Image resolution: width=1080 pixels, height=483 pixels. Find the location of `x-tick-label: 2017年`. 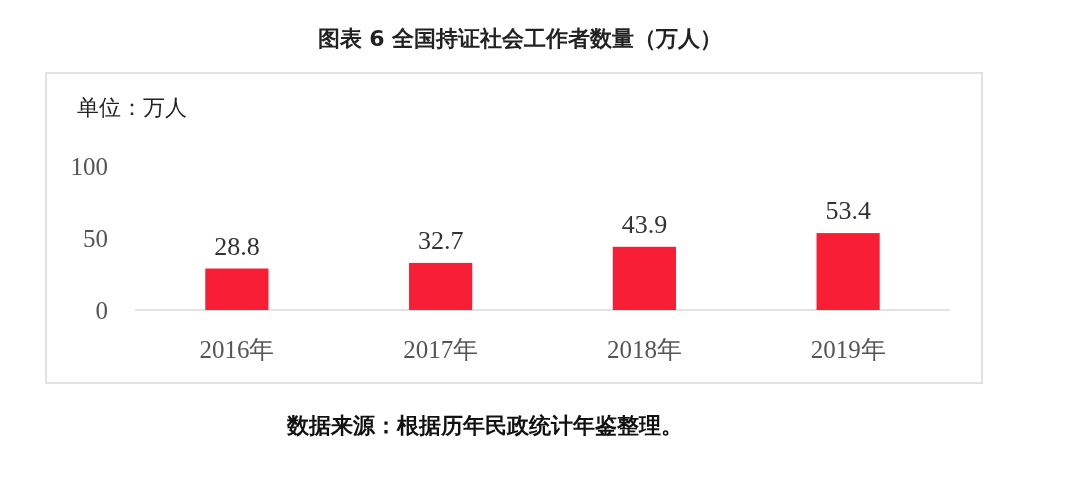

x-tick-label: 2017年 is located at coordinates (441, 349).